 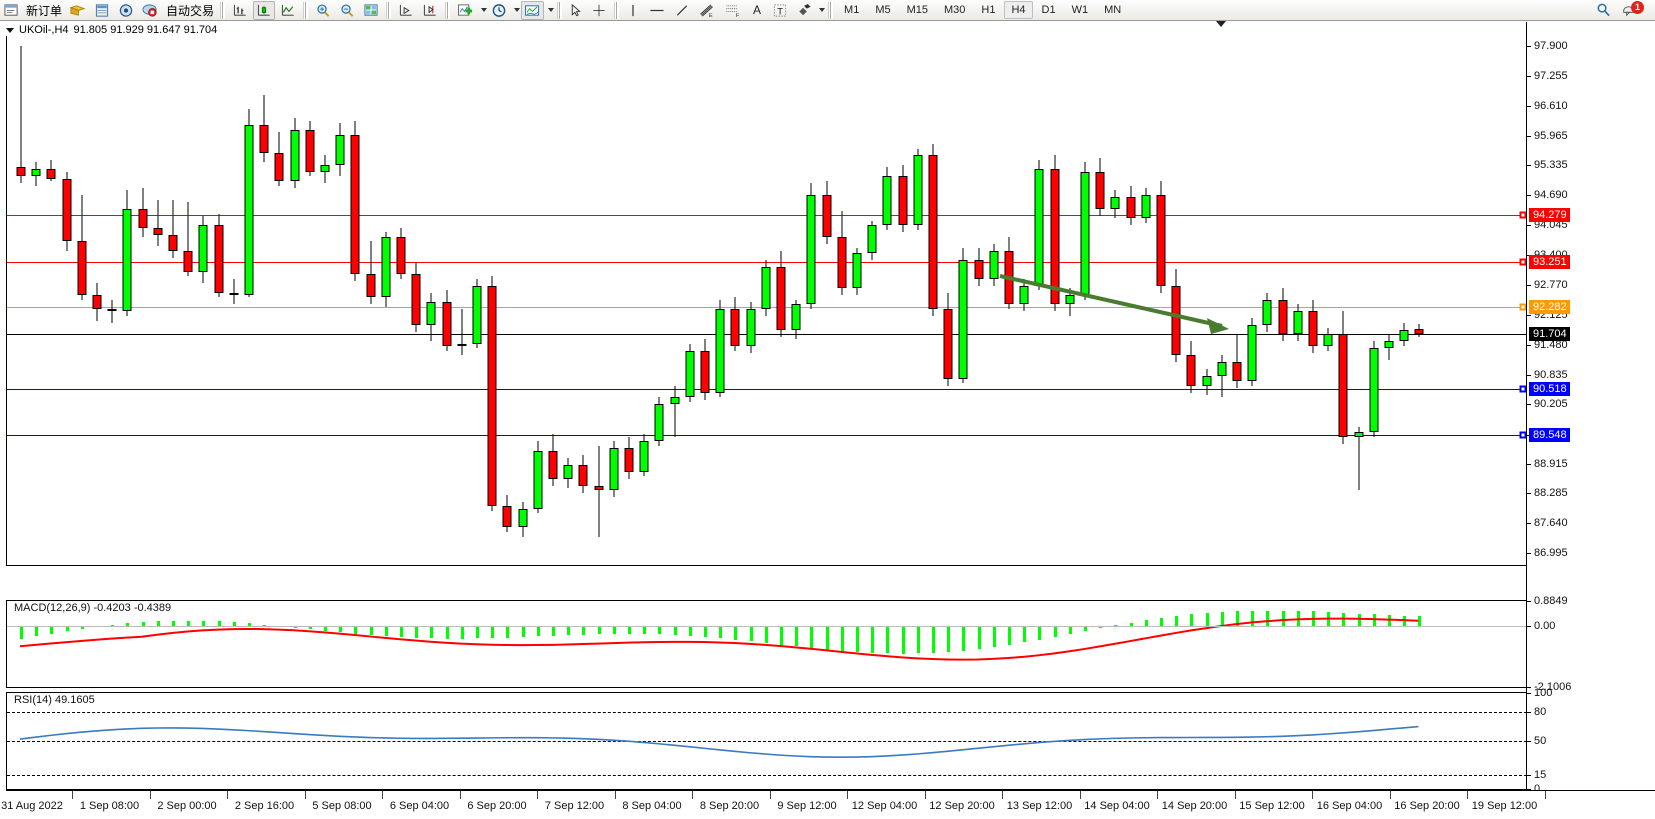 What do you see at coordinates (190, 10) in the screenshot?
I see `autotrade-label: 自动交易` at bounding box center [190, 10].